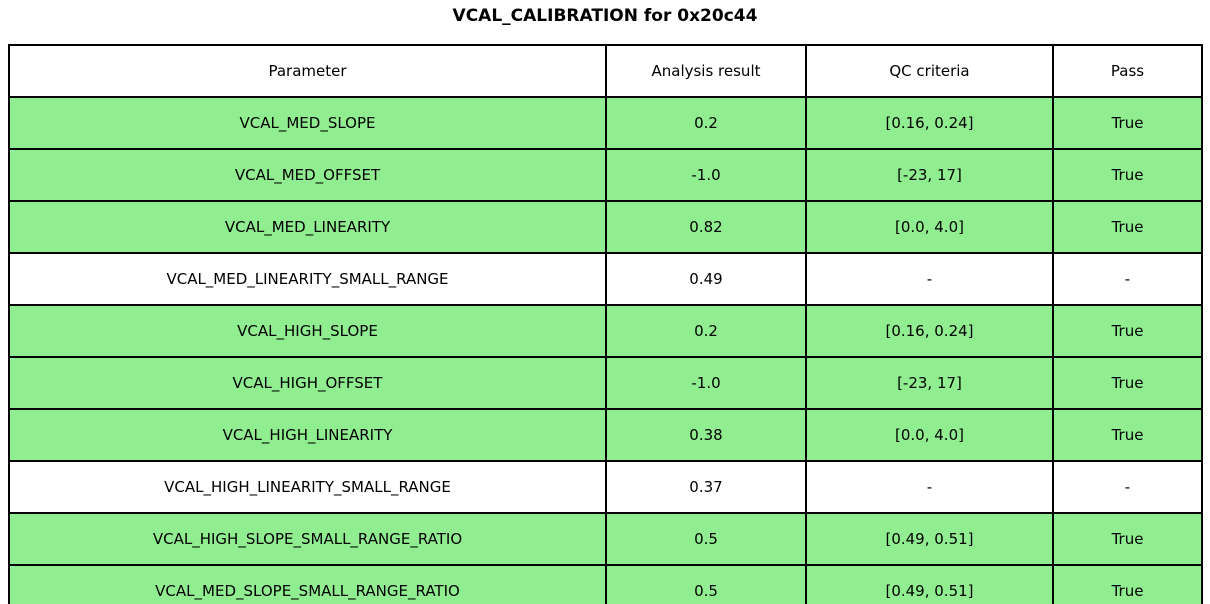 The width and height of the screenshot is (1210, 604). What do you see at coordinates (1127, 71) in the screenshot?
I see `header-pass: Pass` at bounding box center [1127, 71].